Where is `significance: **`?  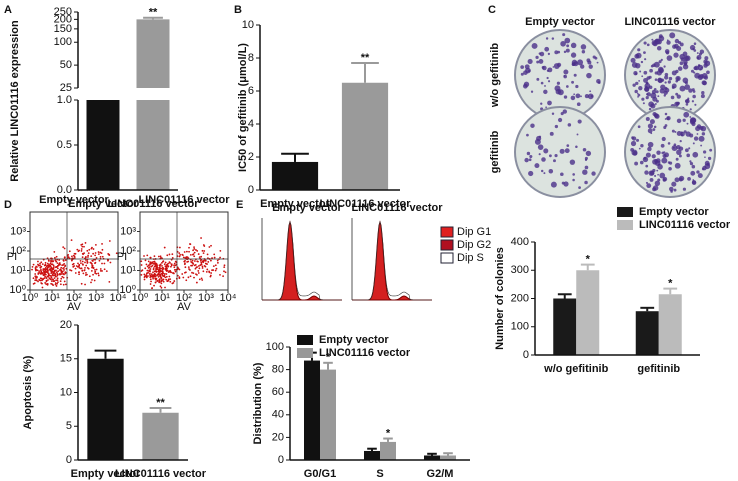 significance: ** is located at coordinates (365, 58).